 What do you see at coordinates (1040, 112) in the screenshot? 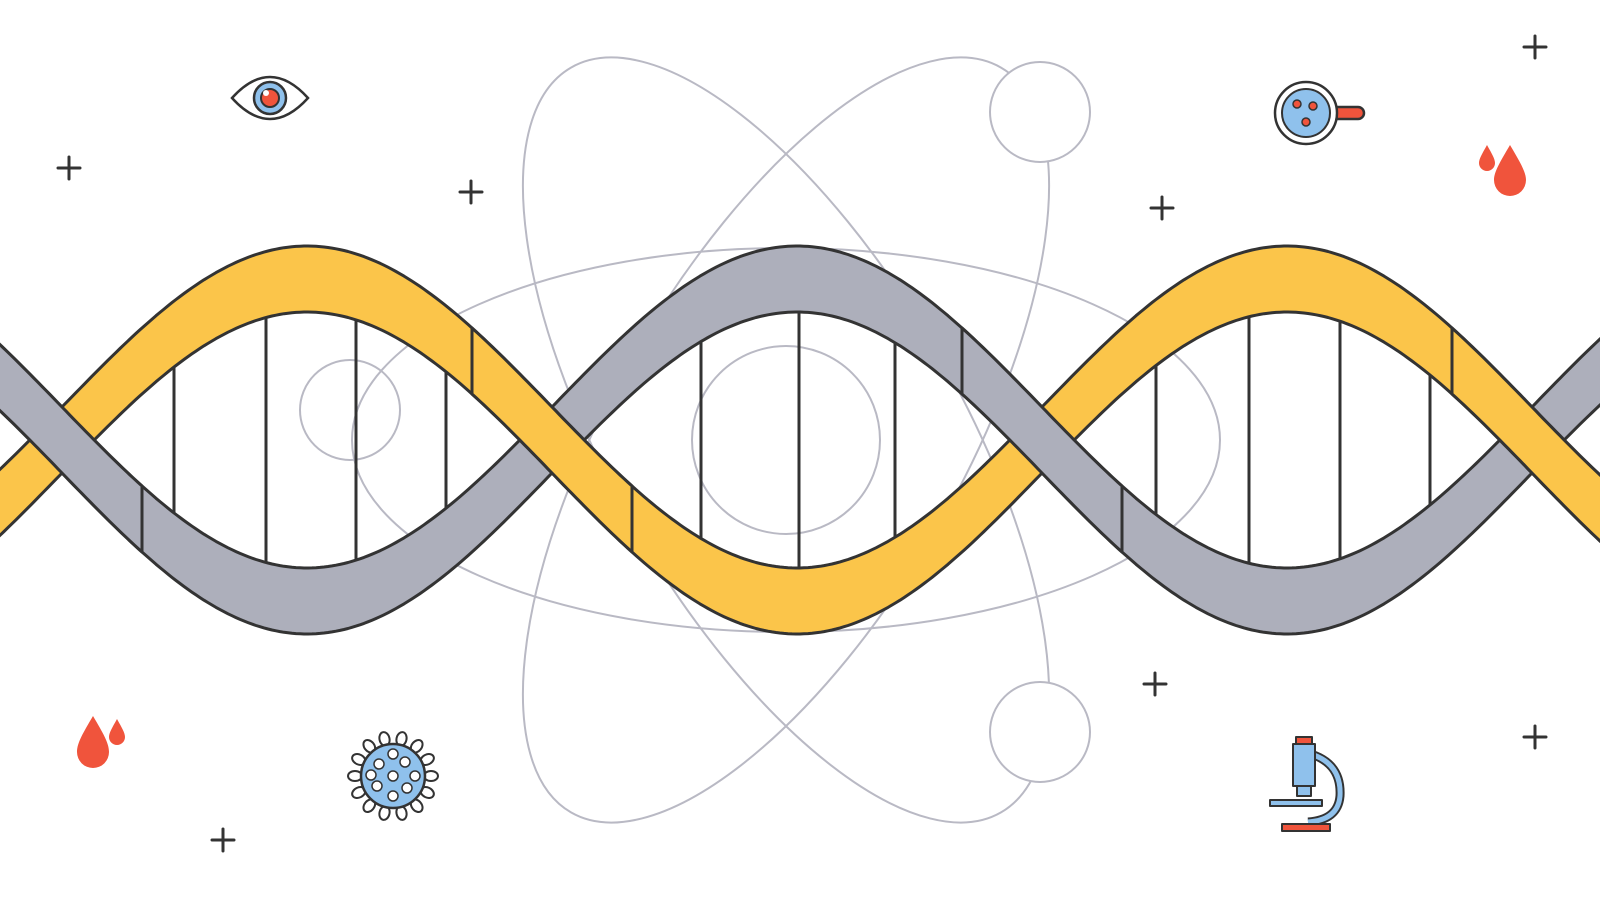
I see `atom-electron-top-right` at bounding box center [1040, 112].